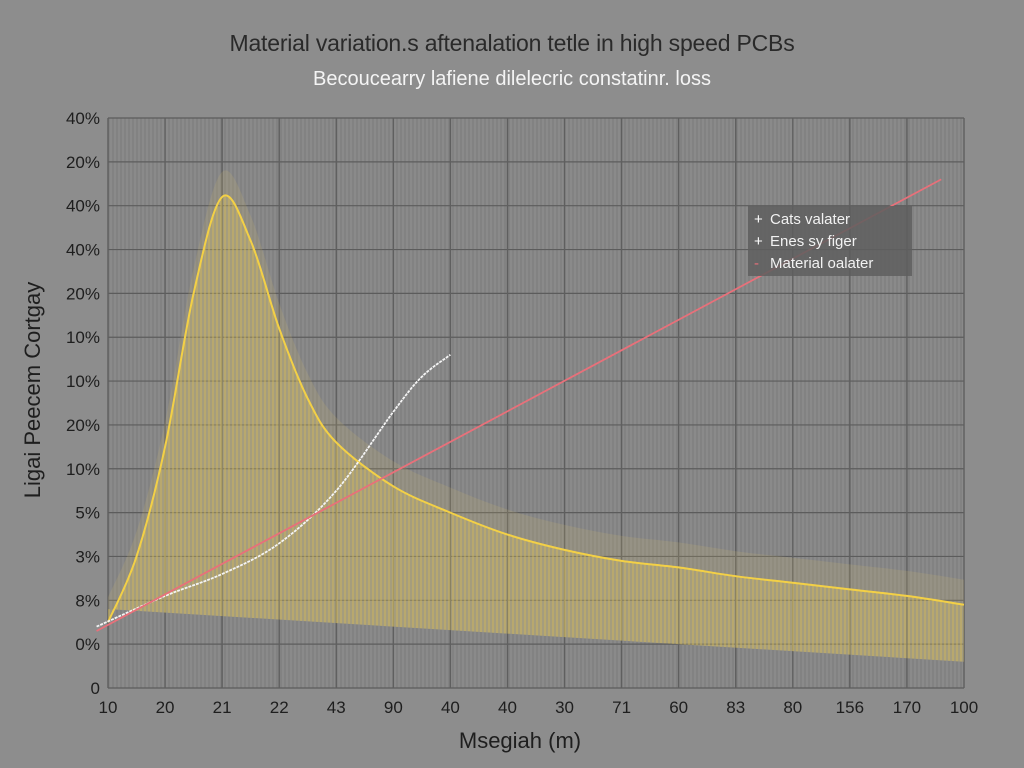  Describe the element at coordinates (108, 707) in the screenshot. I see `x-tick-label: 10` at that location.